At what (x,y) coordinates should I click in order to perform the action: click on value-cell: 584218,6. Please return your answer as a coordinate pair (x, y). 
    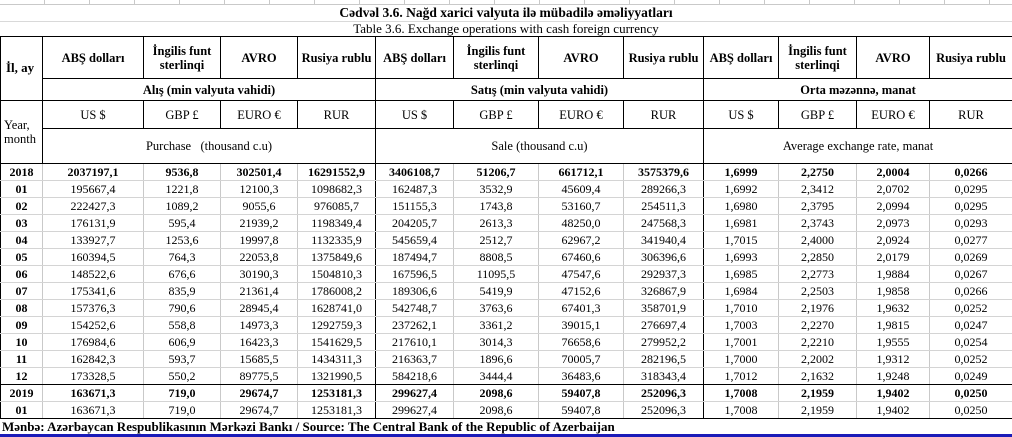
    Looking at the image, I should click on (414, 376).